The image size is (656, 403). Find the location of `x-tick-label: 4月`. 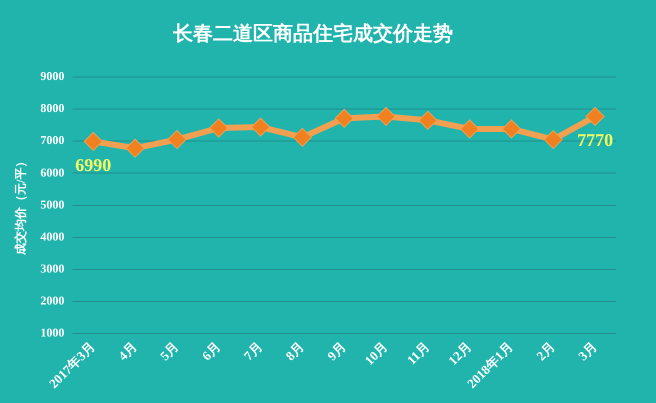

x-tick-label: 4月 is located at coordinates (127, 351).